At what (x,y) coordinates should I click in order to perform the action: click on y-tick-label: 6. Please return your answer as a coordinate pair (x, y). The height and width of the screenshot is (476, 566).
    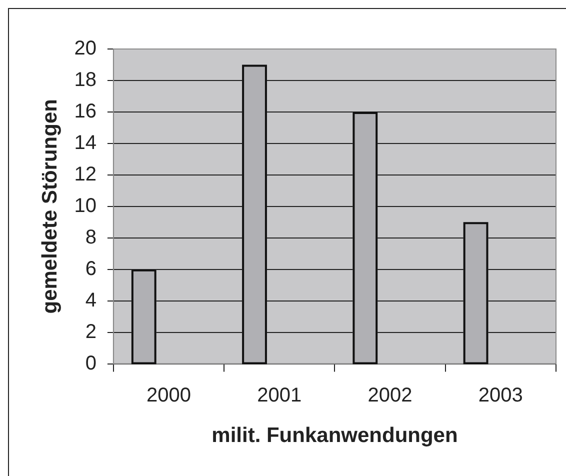
    Looking at the image, I should click on (90, 269).